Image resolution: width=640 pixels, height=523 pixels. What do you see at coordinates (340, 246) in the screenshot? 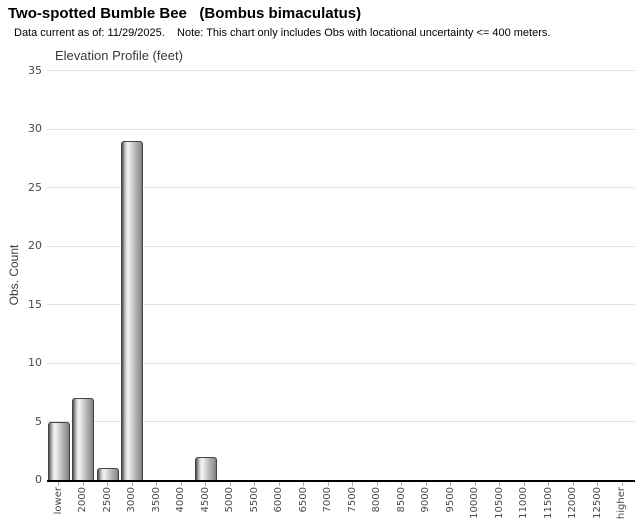
I see `gridline-y20` at bounding box center [340, 246].